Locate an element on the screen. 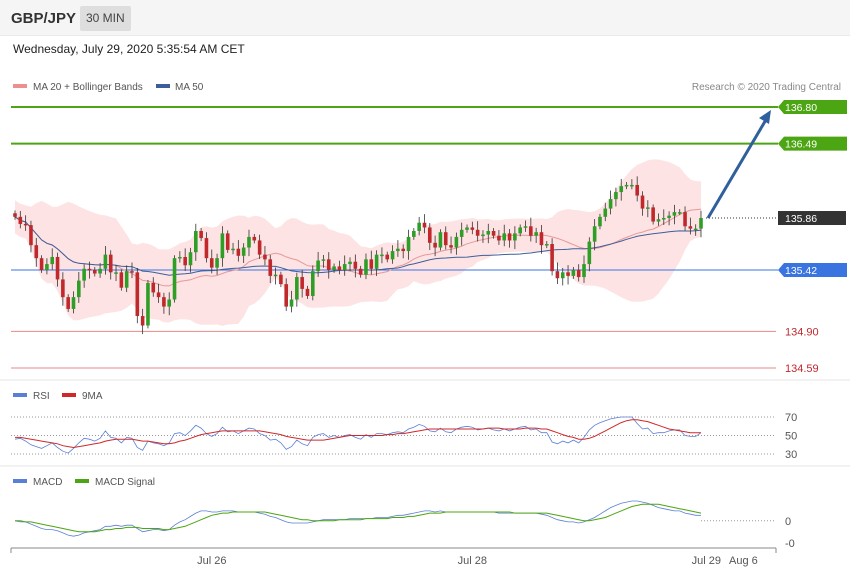 The image size is (850, 576). macd-panel: 0 -0 is located at coordinates (404, 525).